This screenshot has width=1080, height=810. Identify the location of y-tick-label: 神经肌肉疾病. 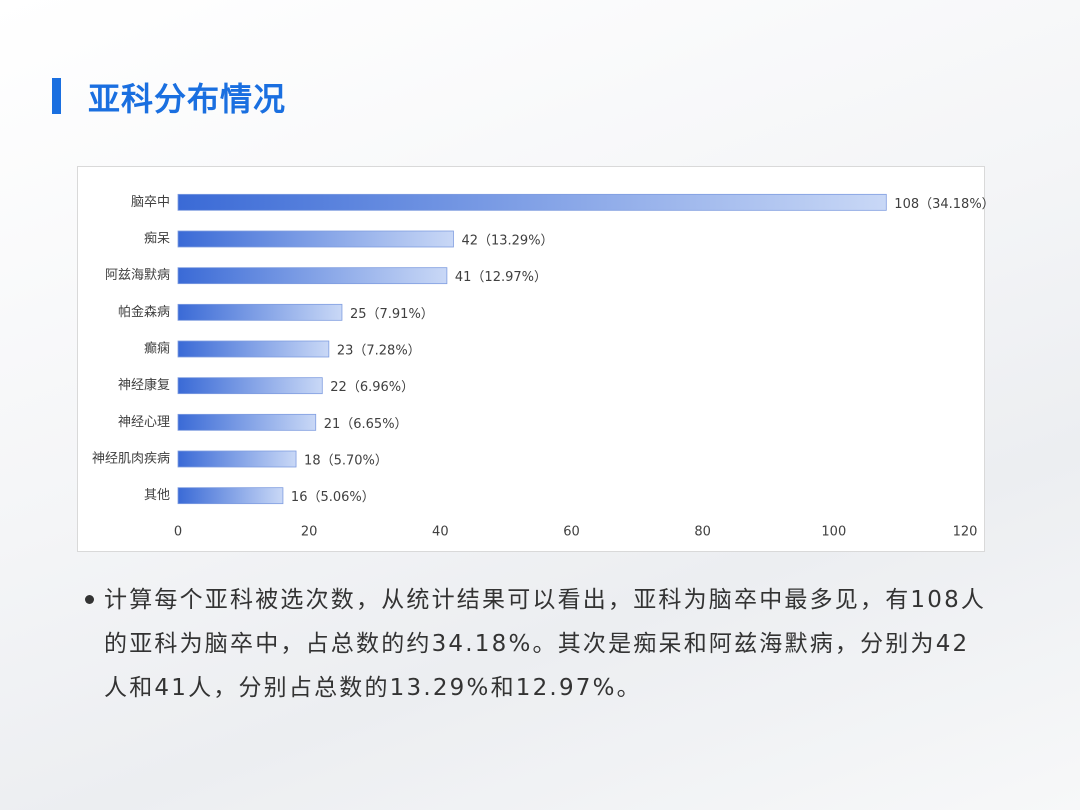
(131, 459).